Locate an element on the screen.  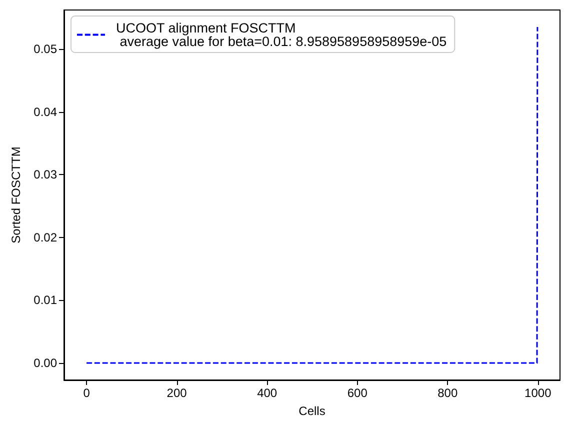
y-tick-label: 0.02 is located at coordinates (46, 237).